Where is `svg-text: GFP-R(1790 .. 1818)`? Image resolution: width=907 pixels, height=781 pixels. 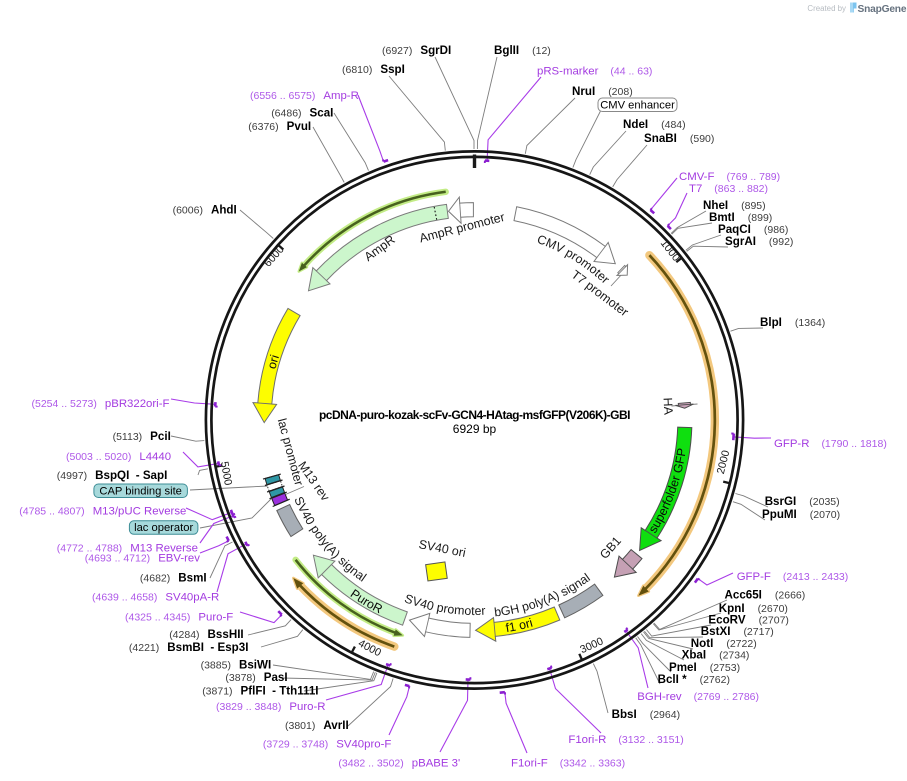 svg-text: GFP-R(1790 .. 1818) is located at coordinates (830, 444).